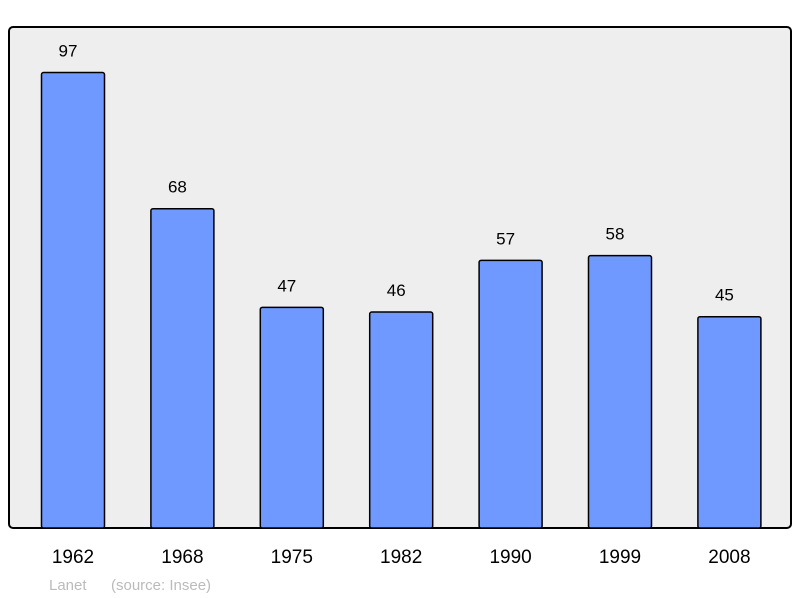  I want to click on data-label-1990: 57, so click(505, 238).